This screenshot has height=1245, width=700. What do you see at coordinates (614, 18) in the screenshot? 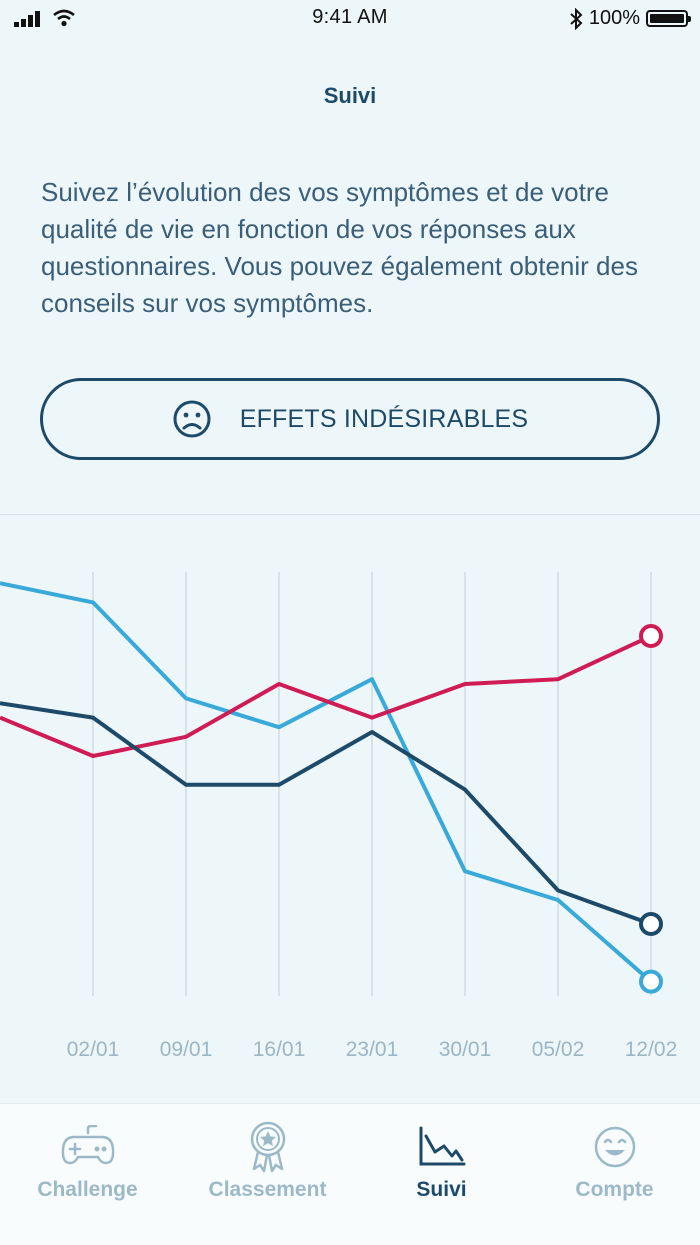
I see `battery-percentage: 100%` at bounding box center [614, 18].